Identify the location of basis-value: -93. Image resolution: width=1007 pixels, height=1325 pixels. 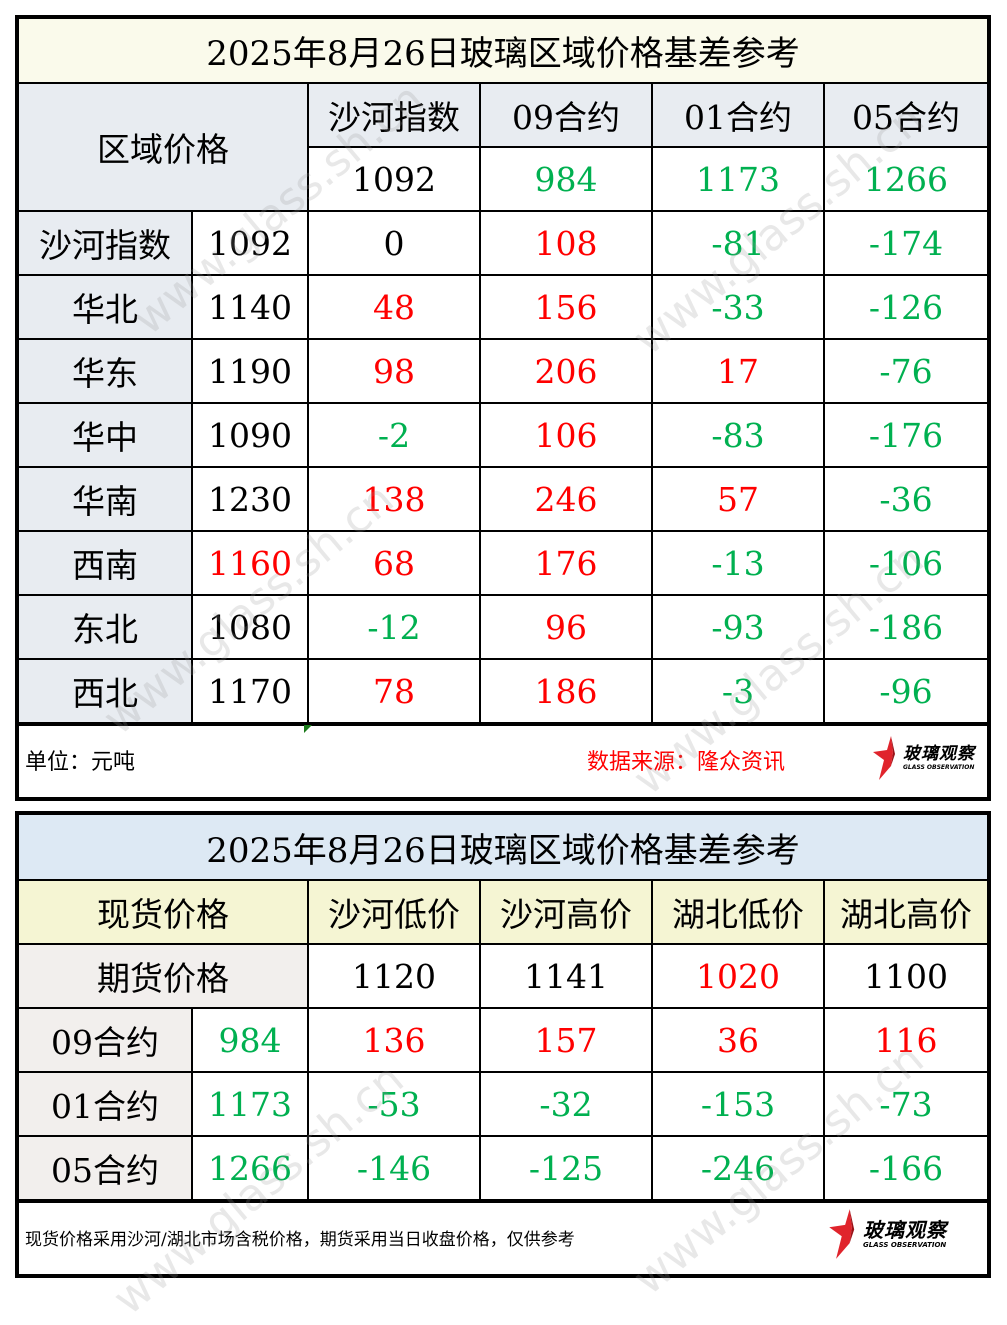
(738, 627).